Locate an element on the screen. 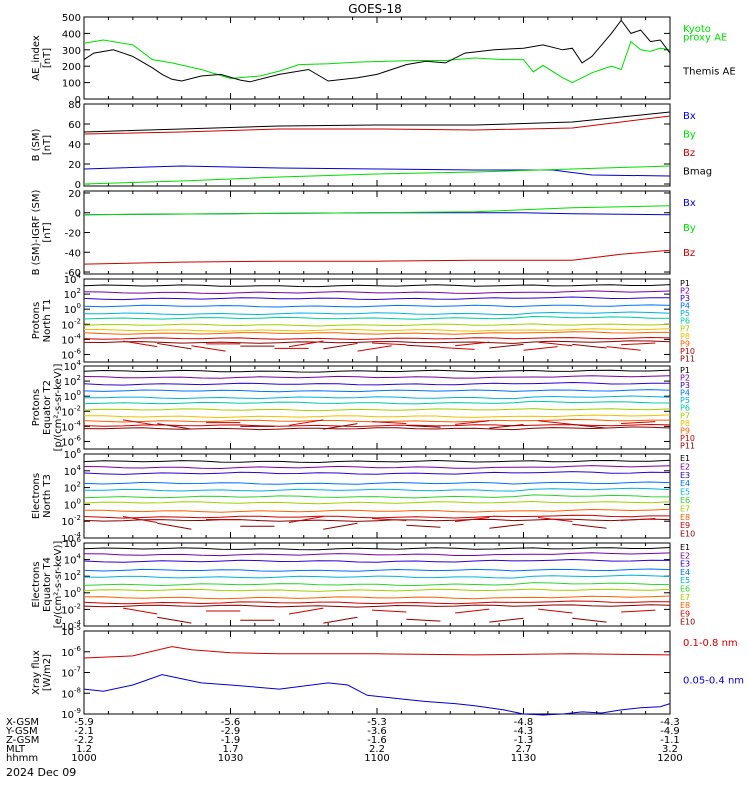 This screenshot has height=800, width=750. legend-item: P6 is located at coordinates (685, 408).